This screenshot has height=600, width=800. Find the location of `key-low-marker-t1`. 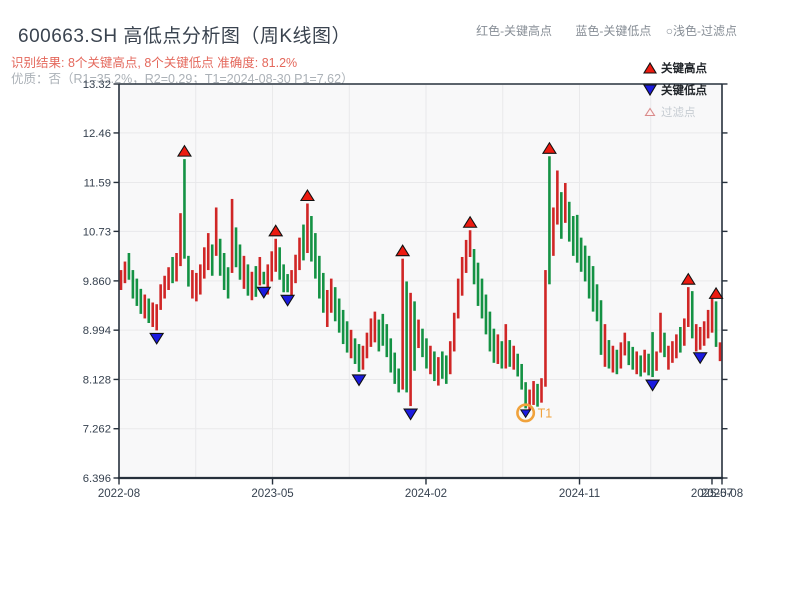

key-low-marker-t1 is located at coordinates (525, 414).